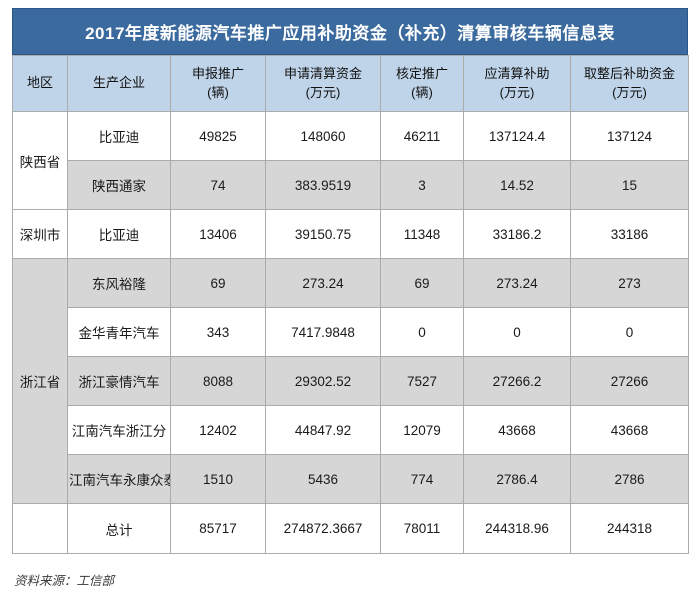 This screenshot has width=700, height=595. Describe the element at coordinates (517, 73) in the screenshot. I see `header-label: 应清算补助` at that location.